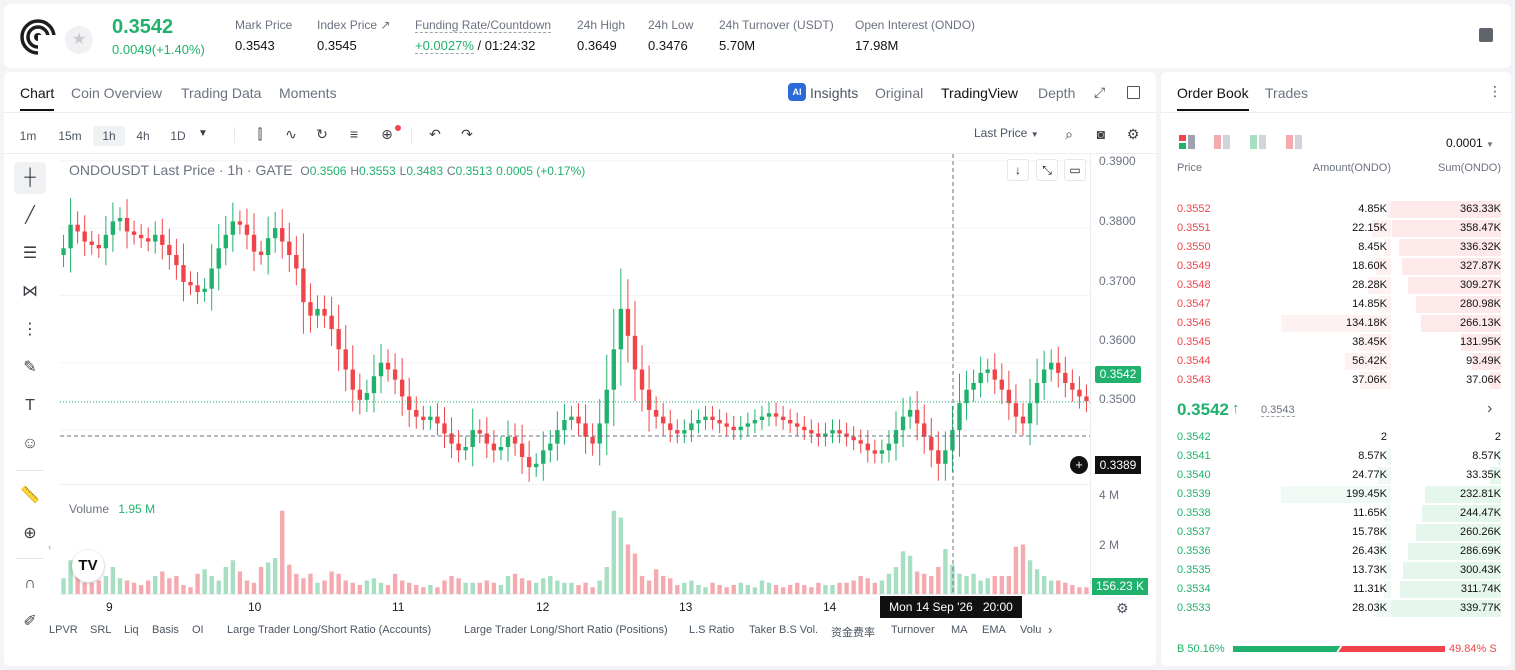  I want to click on ask-row: 0.3546 134.18K 266.13K, so click(1336, 323).